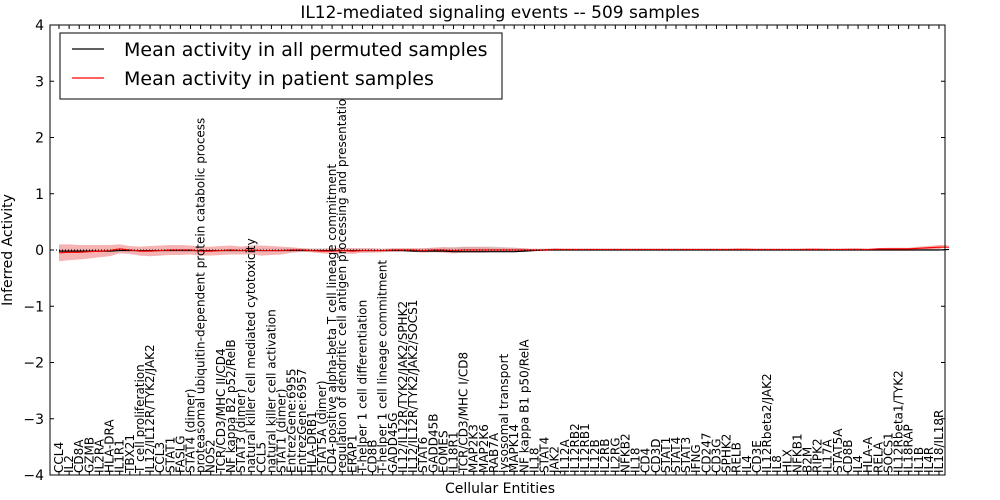 The width and height of the screenshot is (1000, 500). What do you see at coordinates (403, 387) in the screenshot?
I see `x-tick-label: IL12/IL12R/TYK2/JAK2/SPHK2` at bounding box center [403, 387].